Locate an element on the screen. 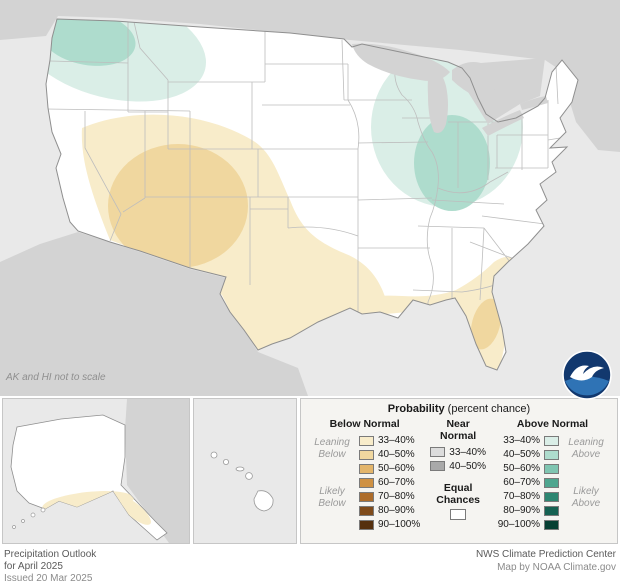 The width and height of the screenshot is (620, 585). leaning-below-label: Leaning Below is located at coordinates (332, 448).